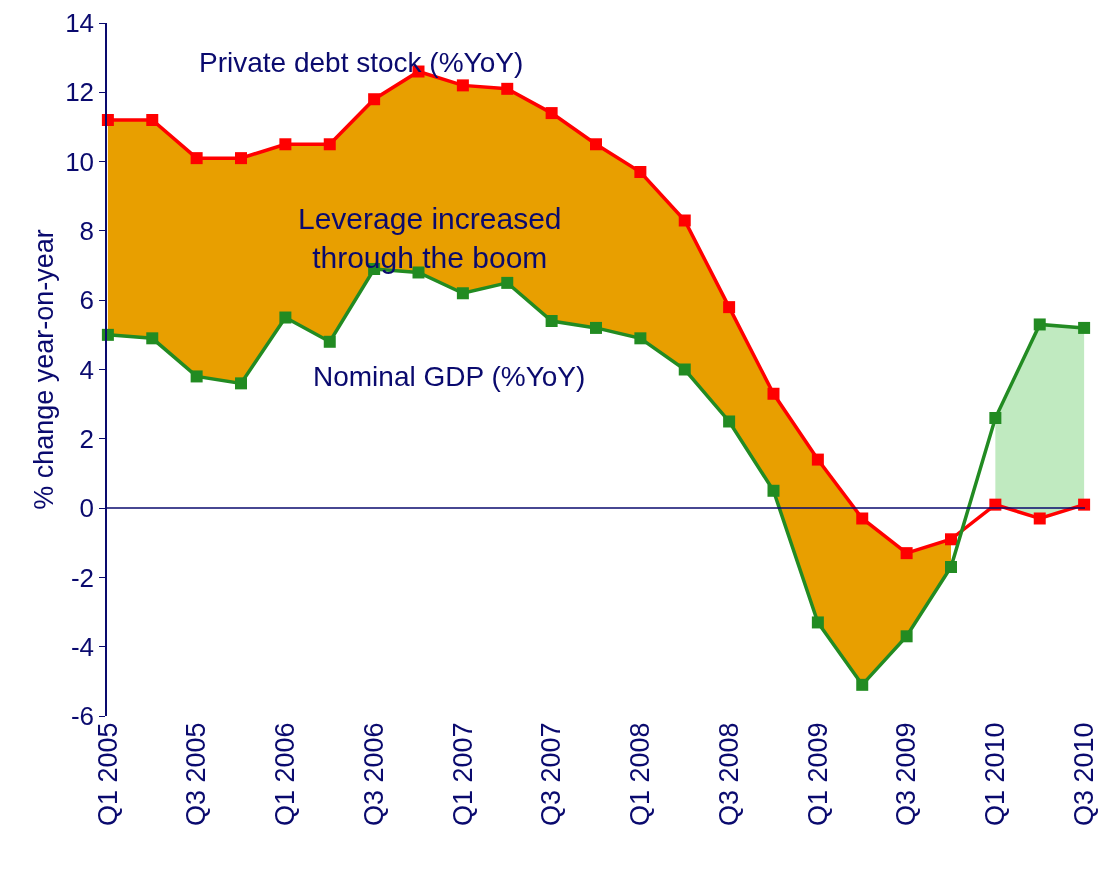 This screenshot has width=1099, height=894. What do you see at coordinates (373, 774) in the screenshot?
I see `x-tick-label: Q3 2006` at bounding box center [373, 774].